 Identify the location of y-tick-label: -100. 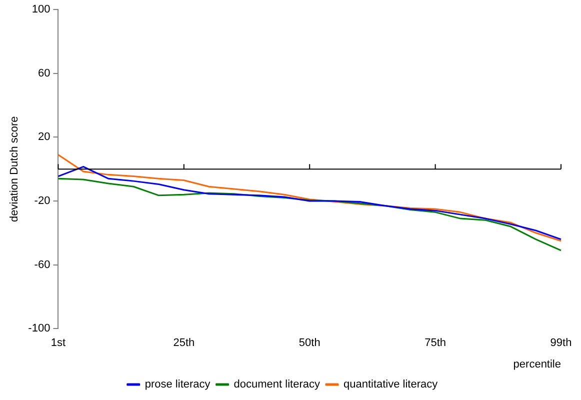
(39, 328).